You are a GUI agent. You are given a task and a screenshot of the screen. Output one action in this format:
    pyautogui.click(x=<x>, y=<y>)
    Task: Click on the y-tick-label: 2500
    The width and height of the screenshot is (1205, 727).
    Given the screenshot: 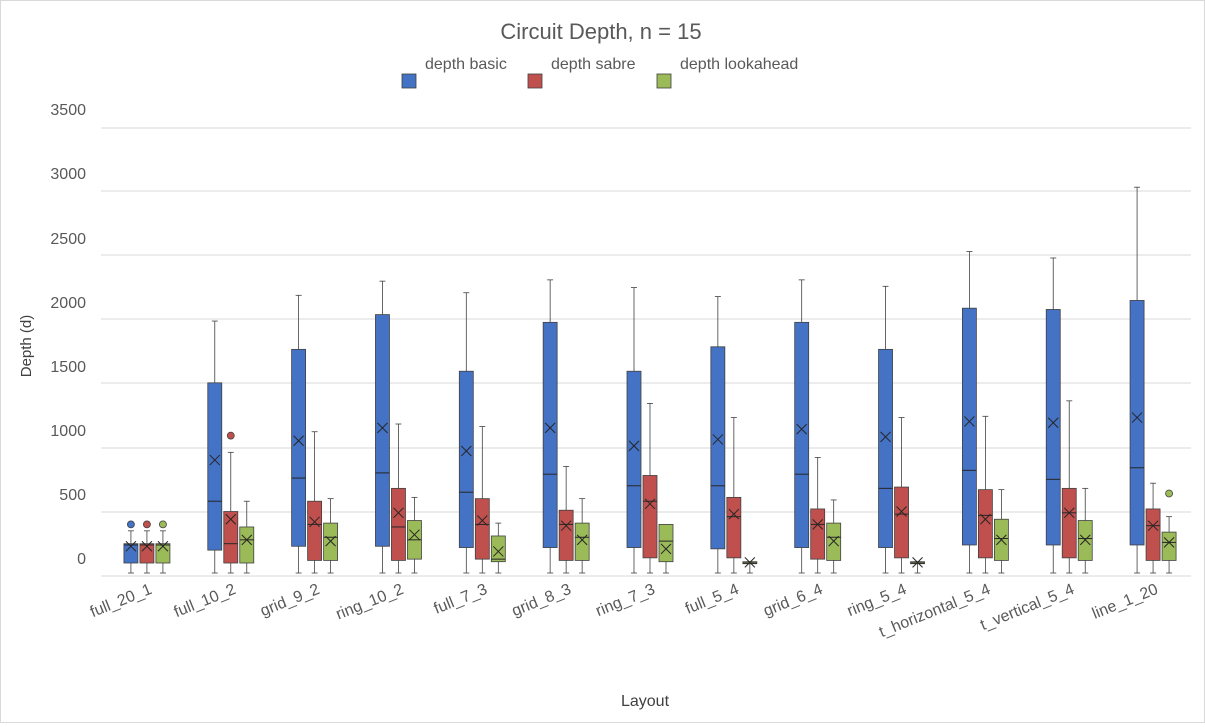 What is the action you would take?
    pyautogui.click(x=68, y=239)
    